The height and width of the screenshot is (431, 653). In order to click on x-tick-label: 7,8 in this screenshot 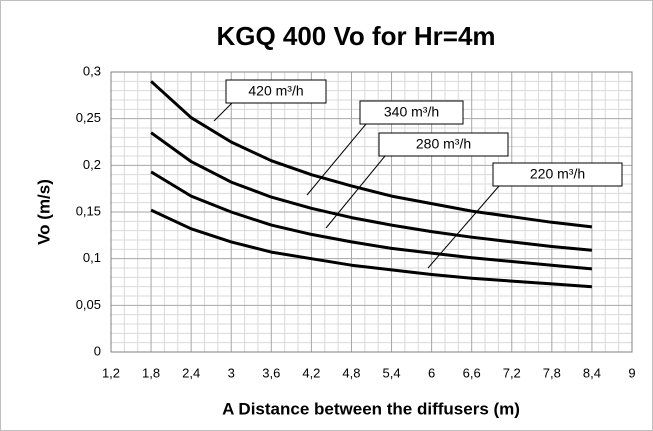, I will do `click(552, 372)`.